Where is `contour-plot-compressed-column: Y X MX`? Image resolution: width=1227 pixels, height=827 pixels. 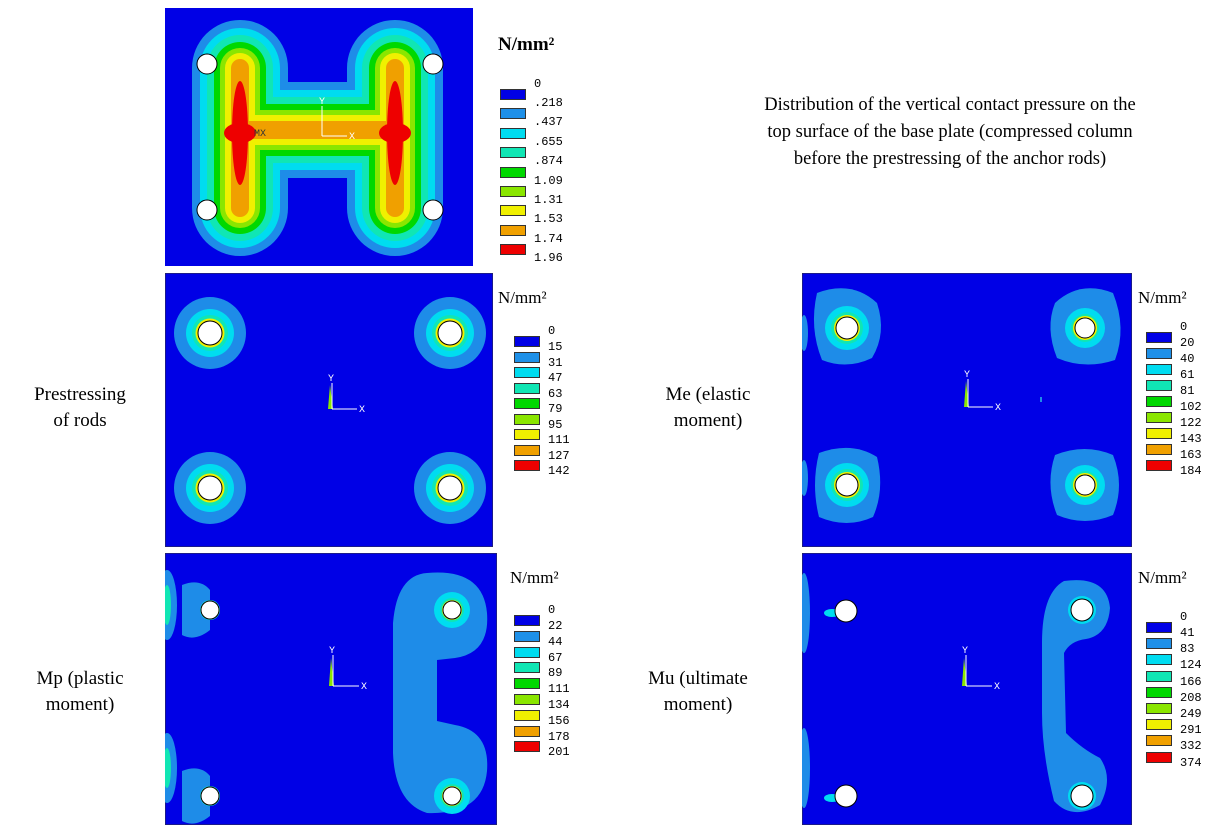
contour-plot-compressed-column: Y X MX is located at coordinates (319, 137).